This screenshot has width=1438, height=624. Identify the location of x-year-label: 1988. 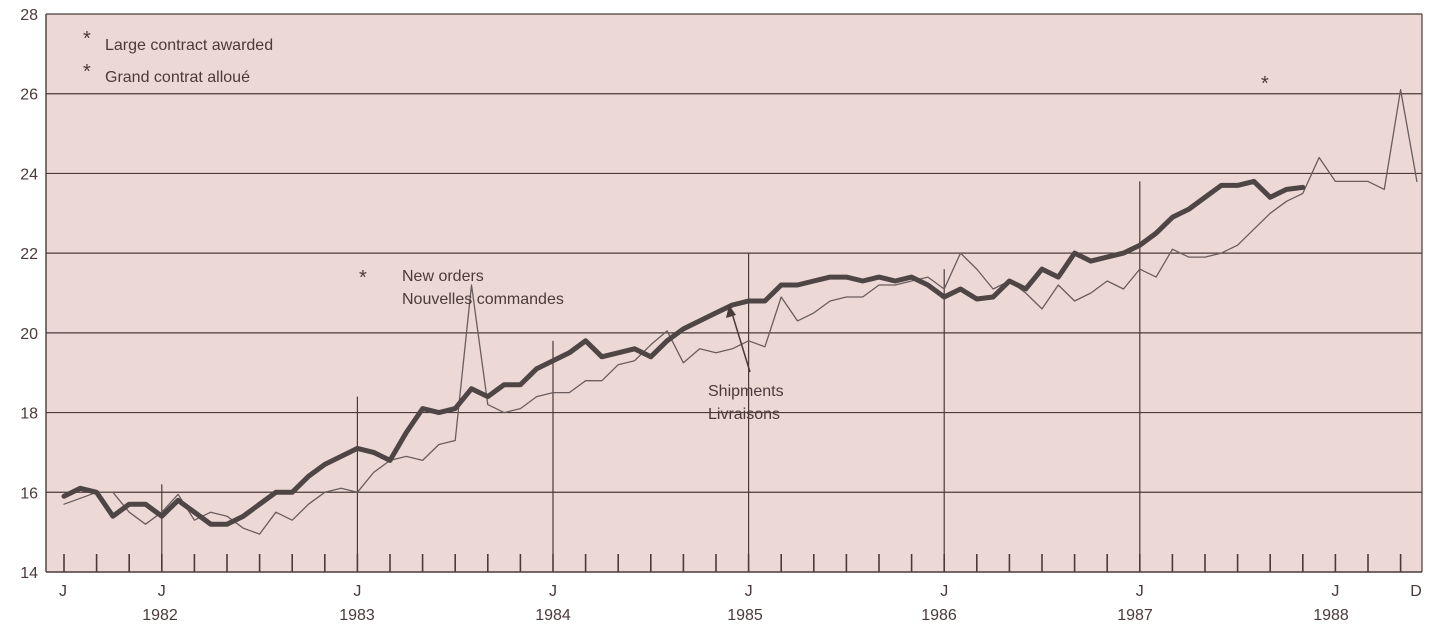
(1331, 615).